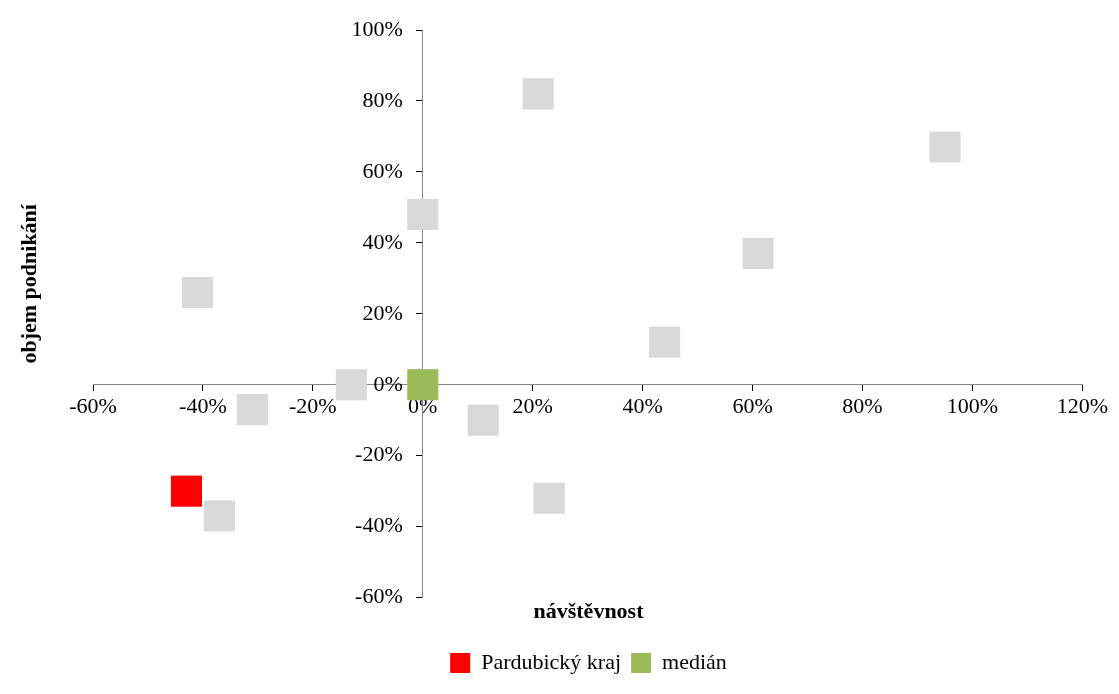 This screenshot has height=694, width=1119. I want to click on y-tick-label: 80%, so click(382, 99).